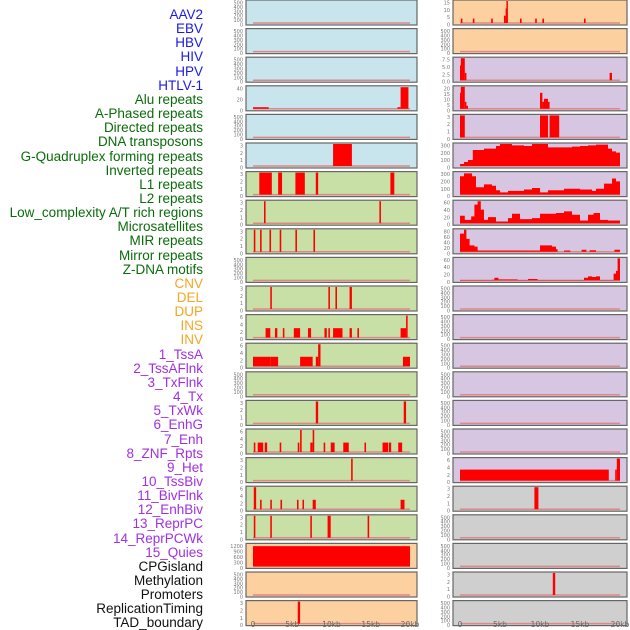 The height and width of the screenshot is (630, 630). What do you see at coordinates (238, 552) in the screenshot?
I see `y-tick-label: 900` at bounding box center [238, 552].